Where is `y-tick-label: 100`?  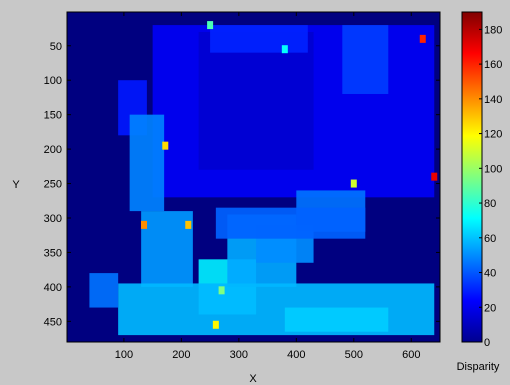
y-tick-label: 100 is located at coordinates (53, 81).